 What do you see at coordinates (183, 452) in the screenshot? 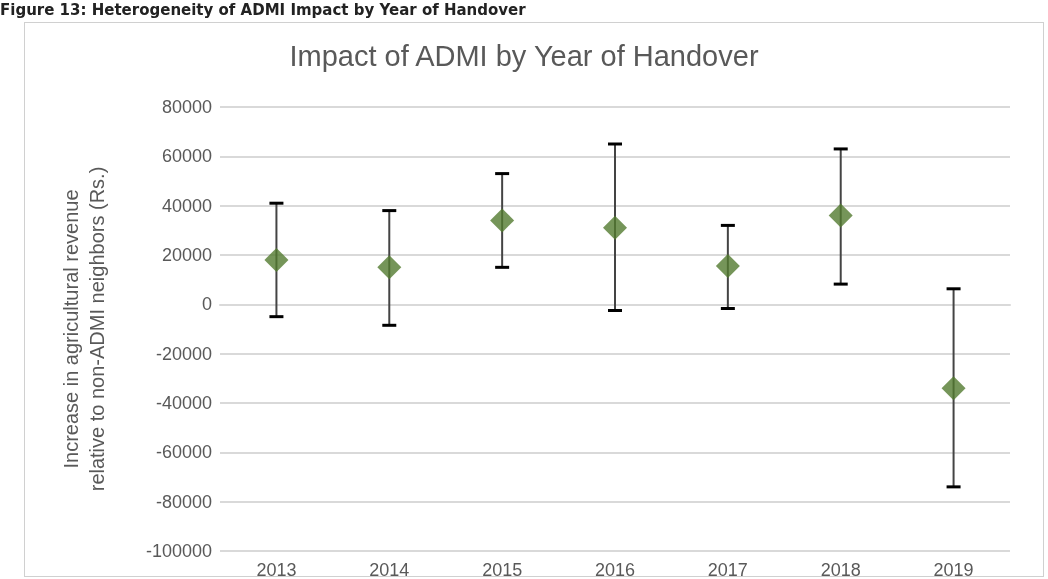
I see `y-tick-label: -60000` at bounding box center [183, 452].